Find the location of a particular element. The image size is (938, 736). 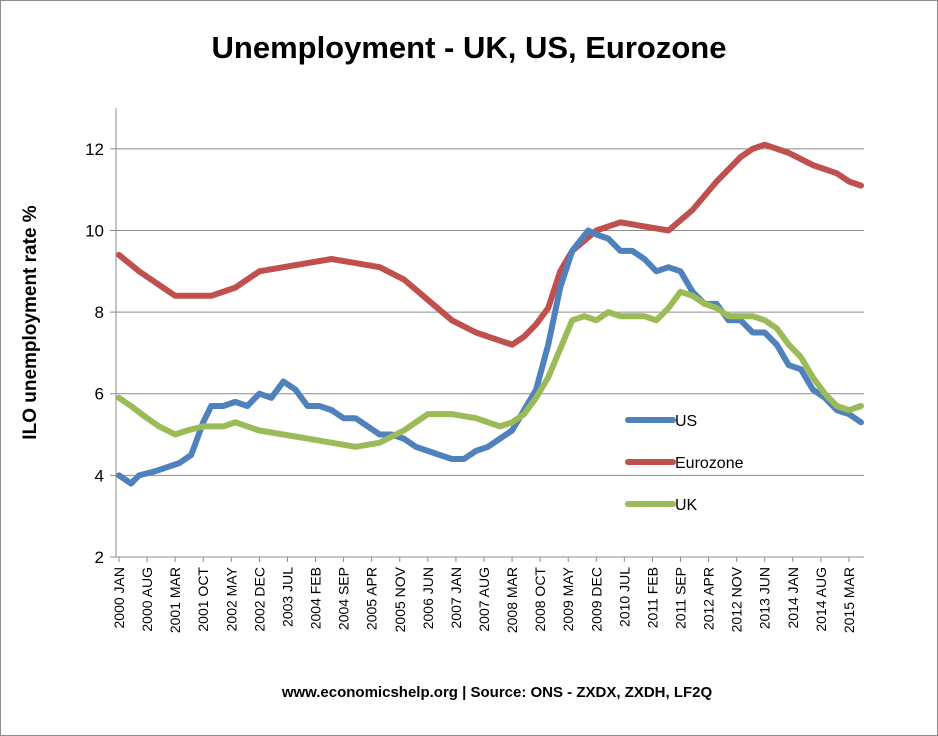

legend: US Eurozone UK is located at coordinates (684, 463).